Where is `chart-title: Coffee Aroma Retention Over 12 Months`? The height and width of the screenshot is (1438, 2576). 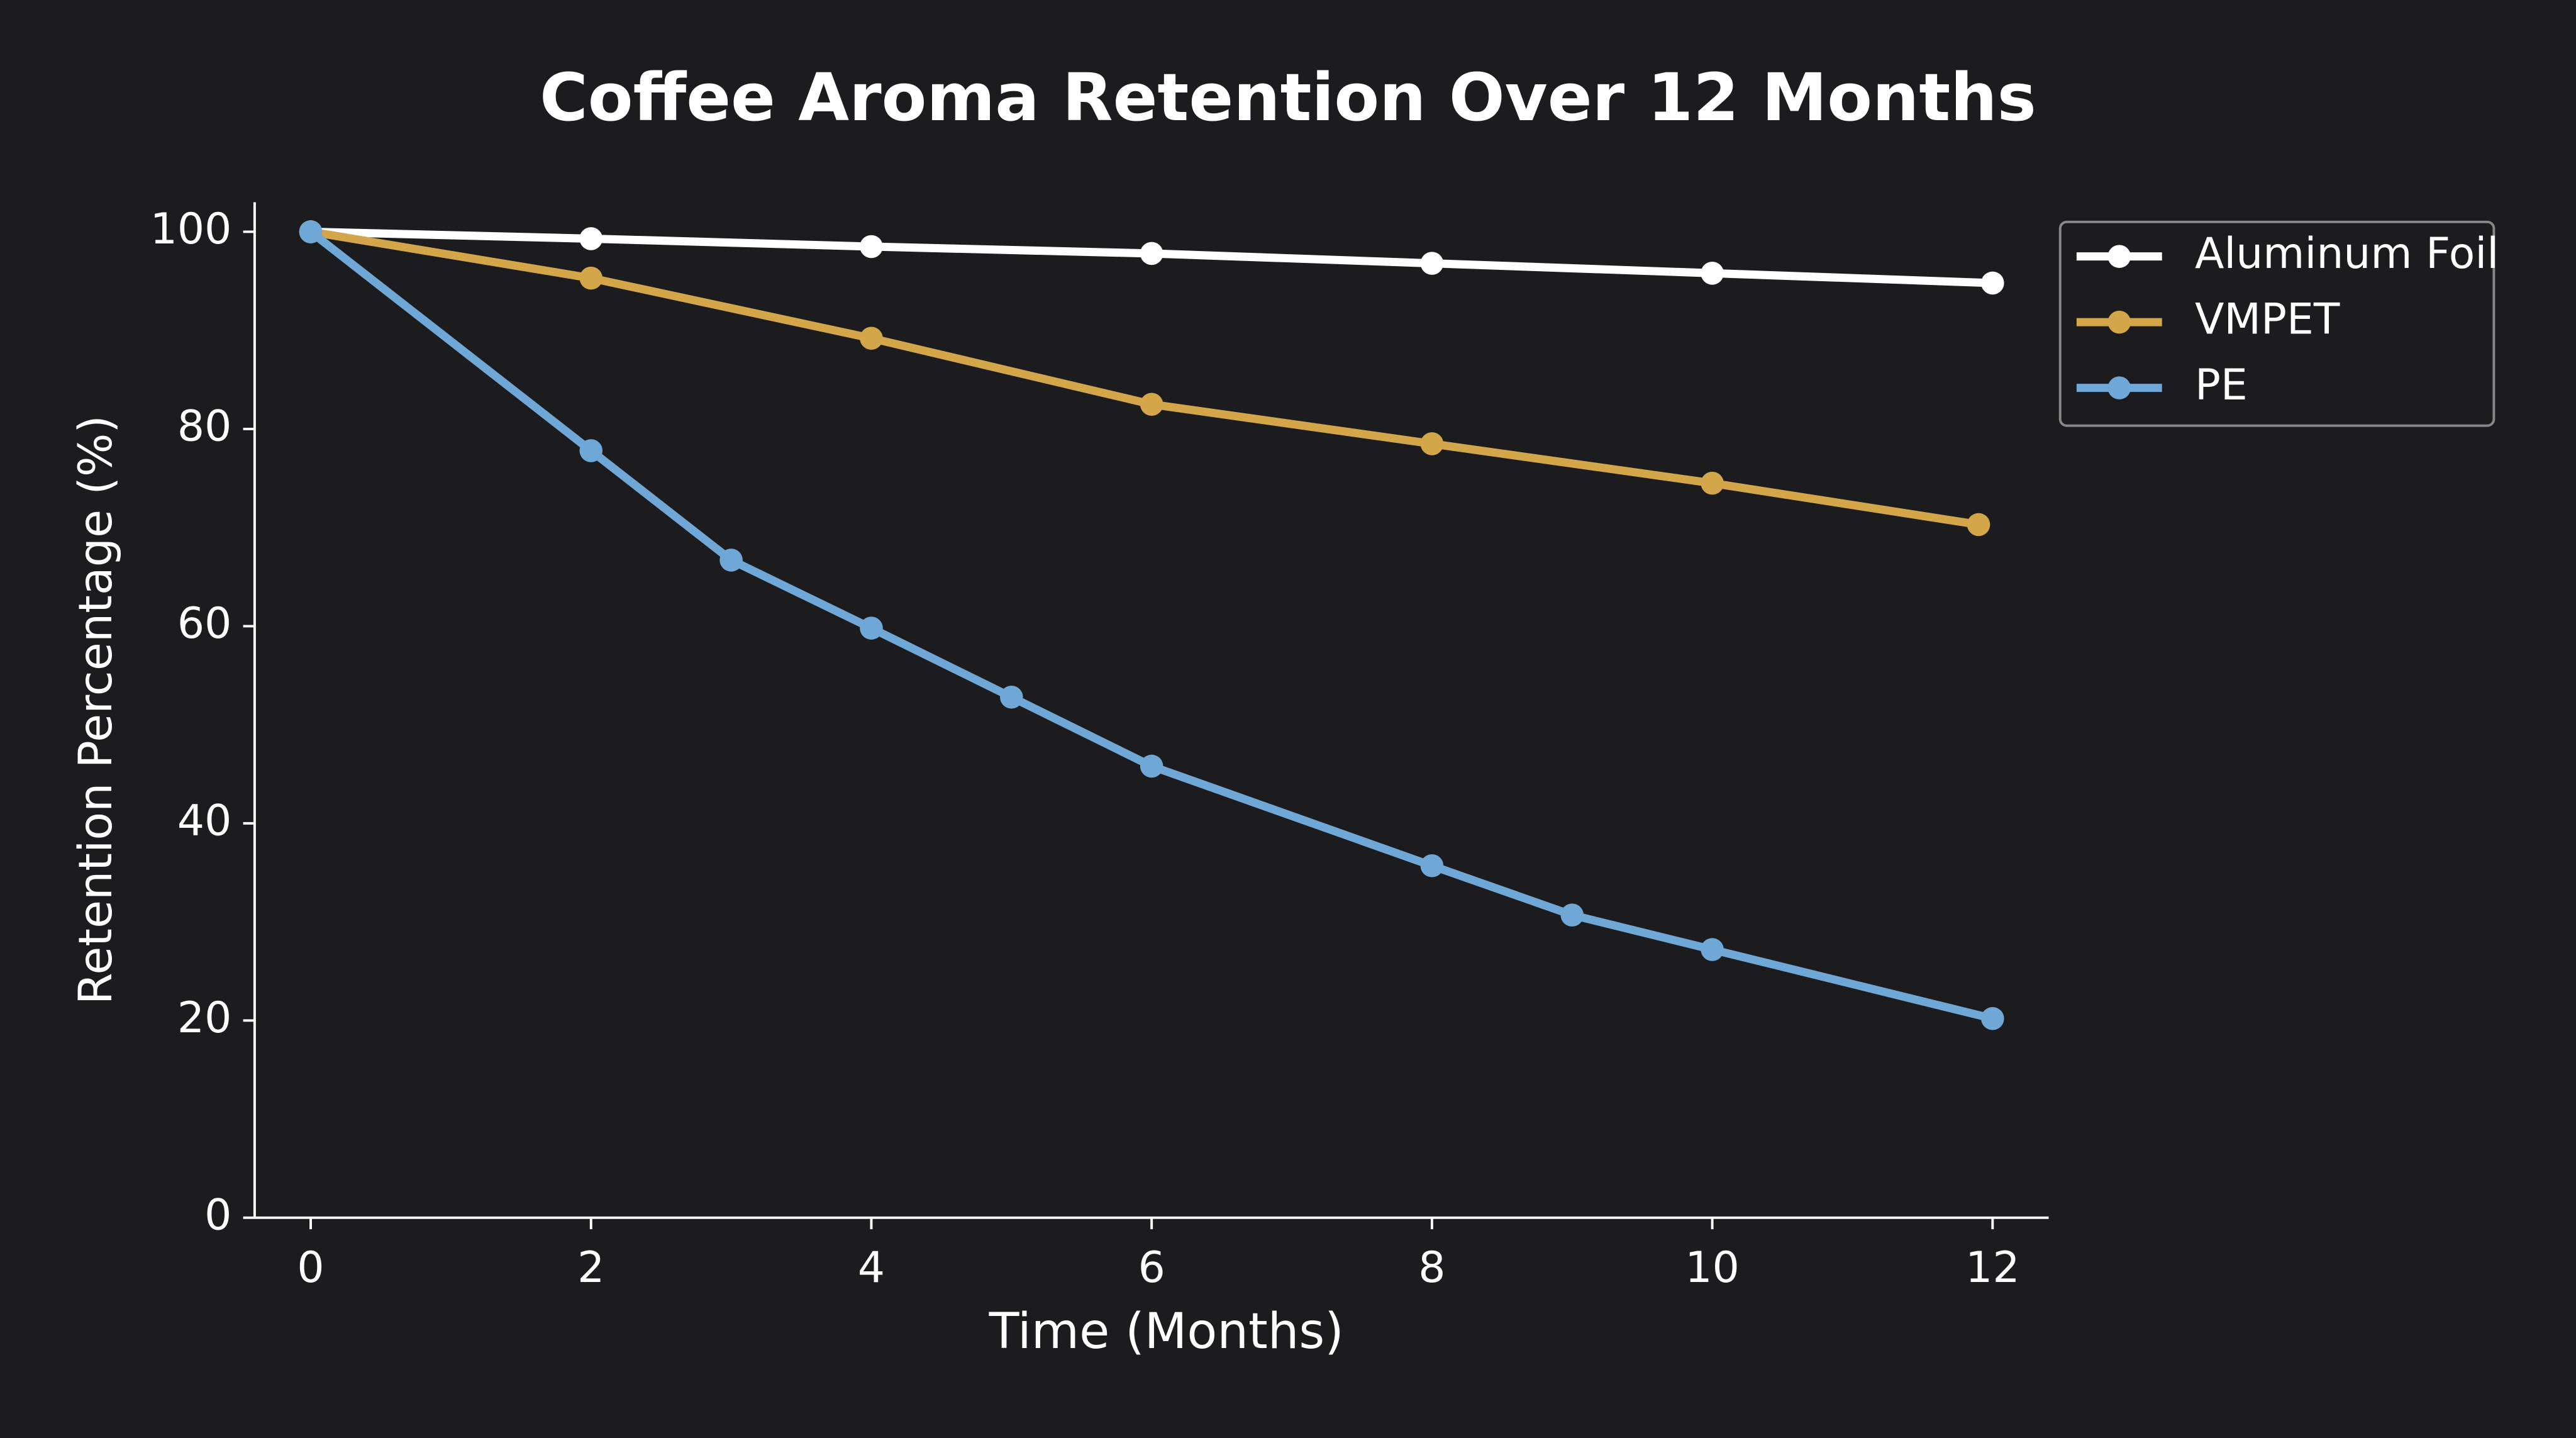 chart-title: Coffee Aroma Retention Over 12 Months is located at coordinates (1288, 97).